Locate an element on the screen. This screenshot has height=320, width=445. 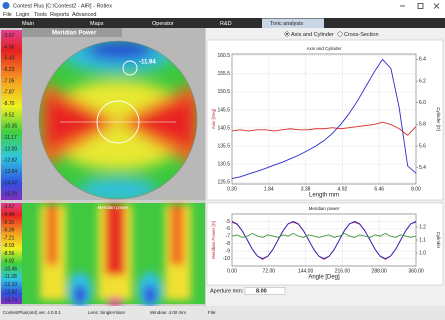
y2-tick-label: 1.2 is located at coordinates (422, 227).